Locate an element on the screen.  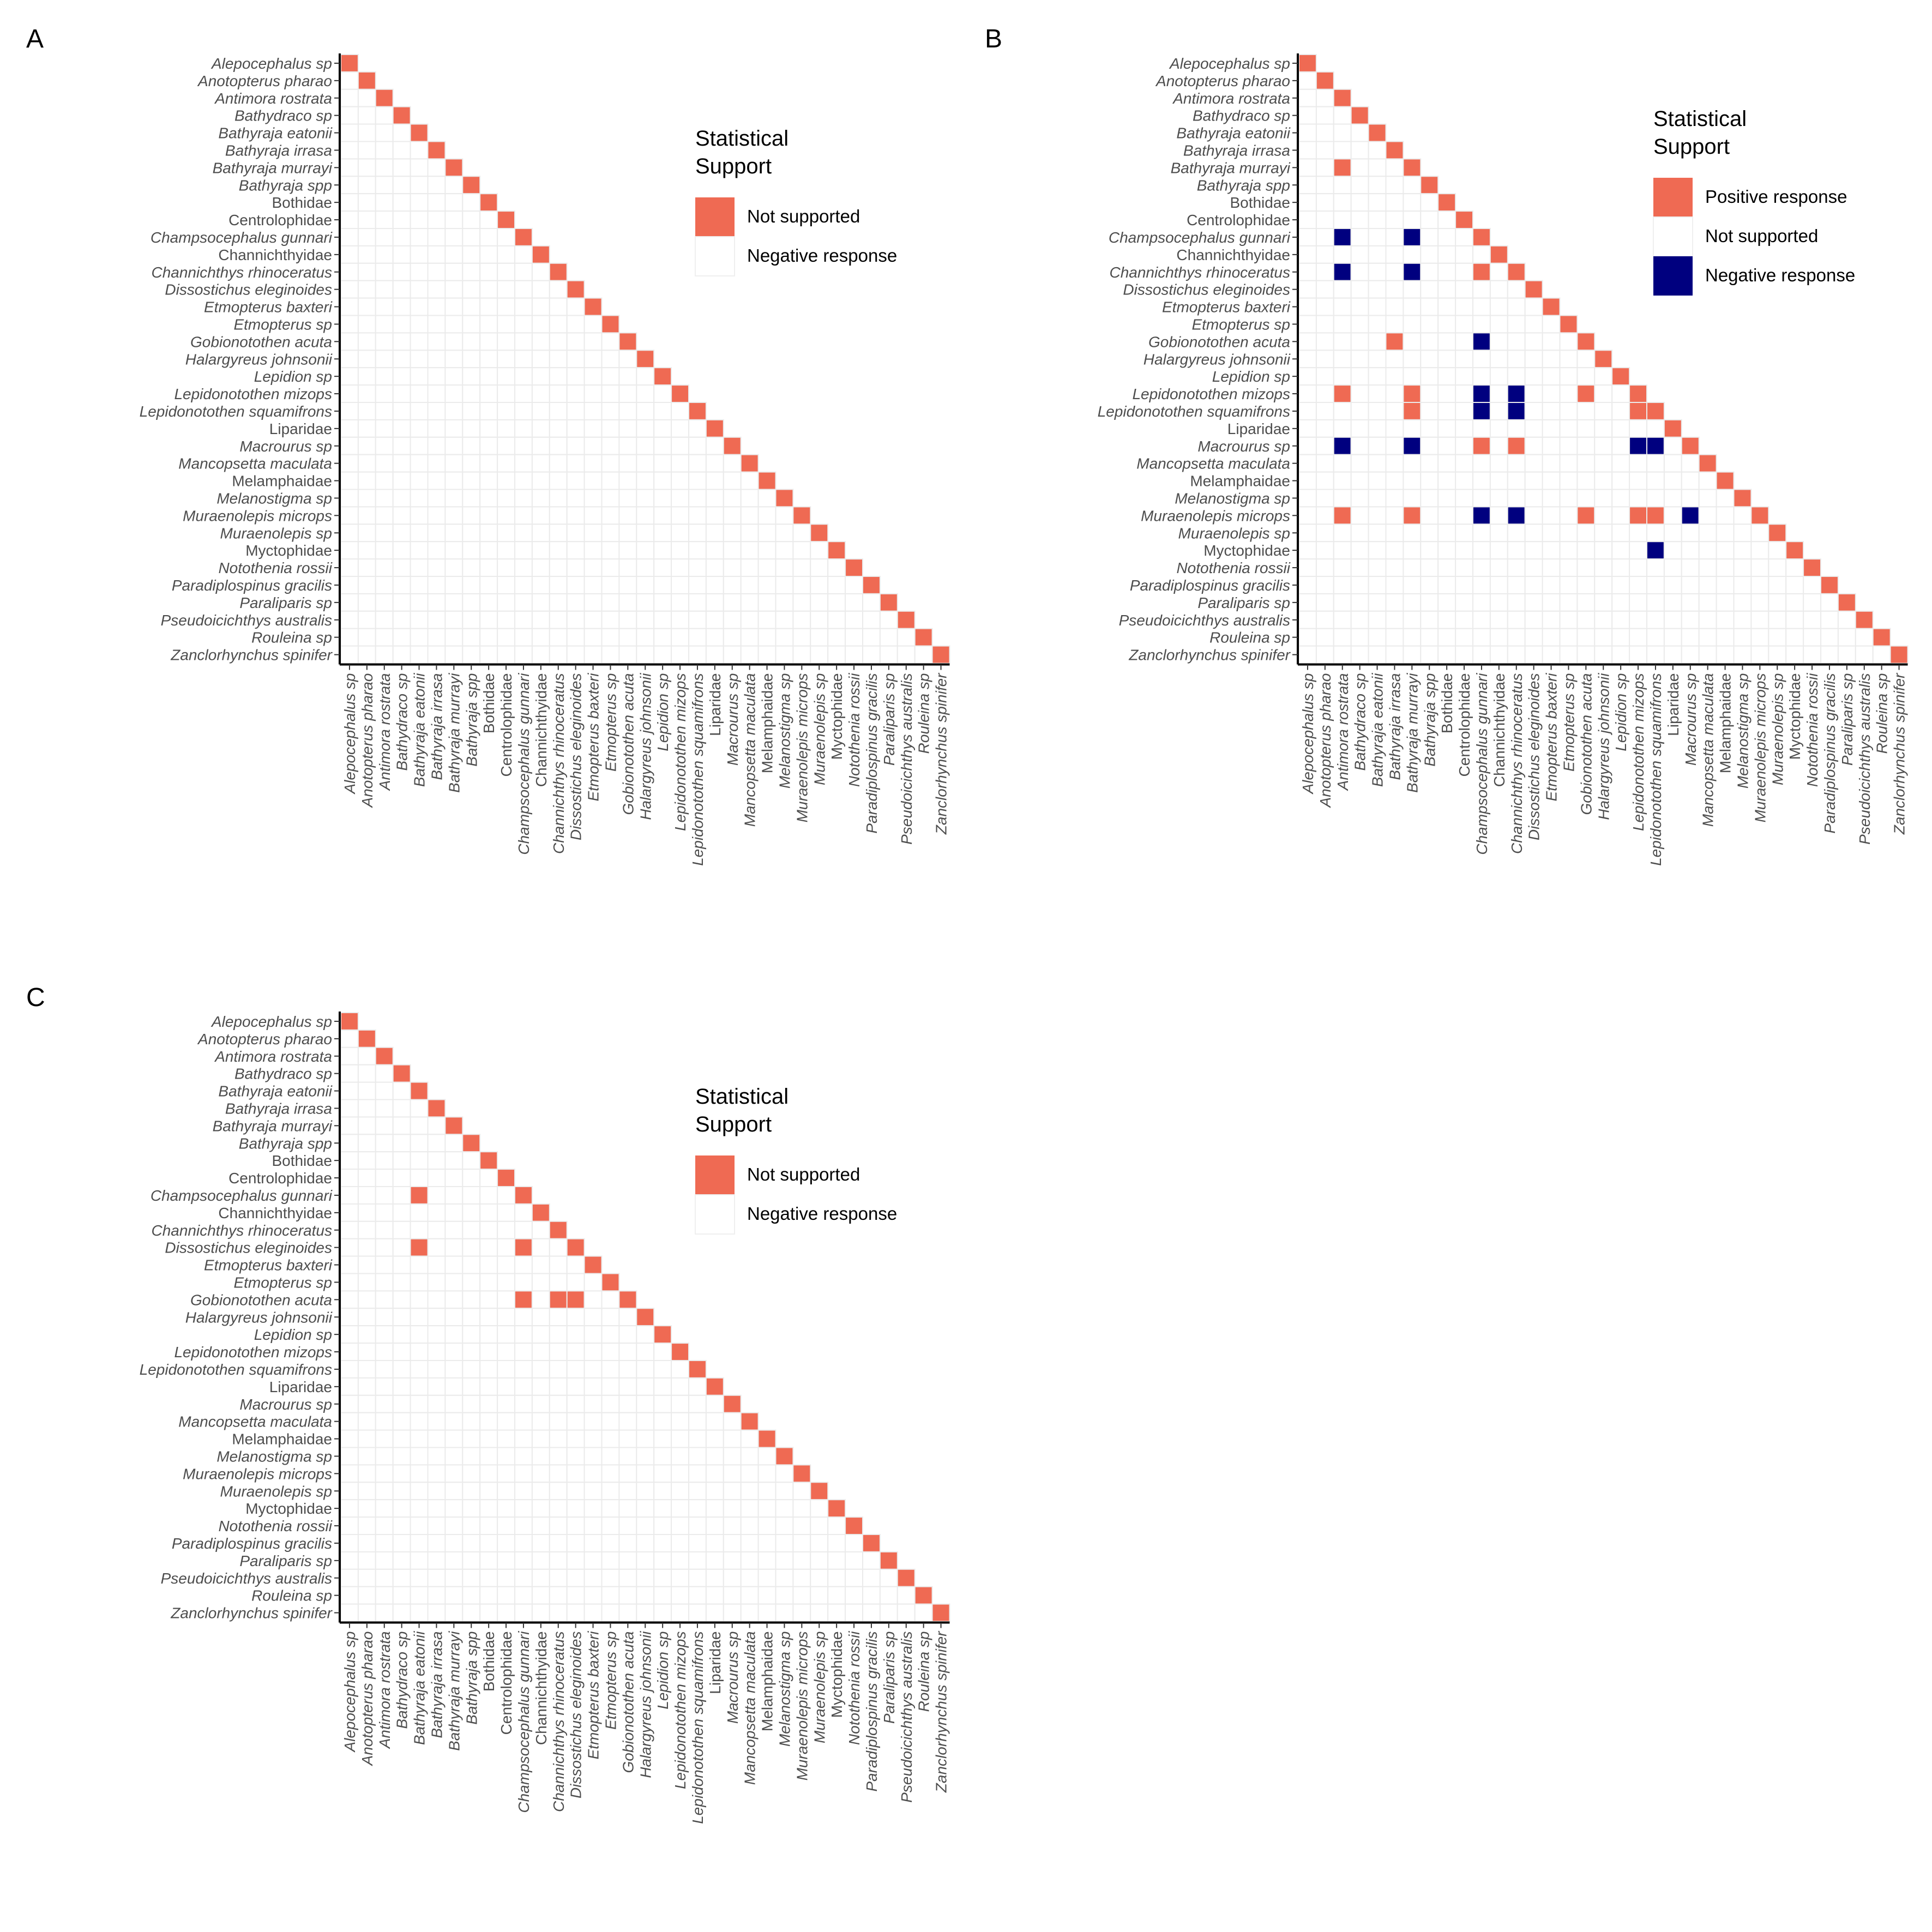
x-tick-label: Centrolophidae is located at coordinates (1464, 725).